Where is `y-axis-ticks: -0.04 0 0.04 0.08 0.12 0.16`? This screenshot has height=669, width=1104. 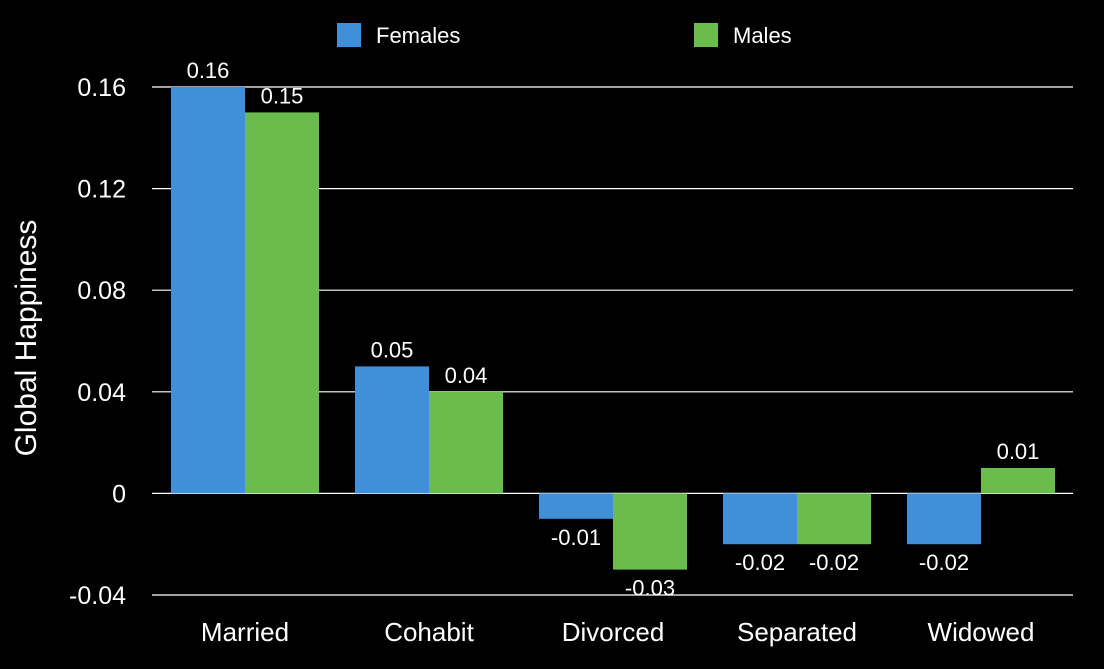
y-axis-ticks: -0.04 0 0.04 0.08 0.12 0.16 is located at coordinates (97, 342).